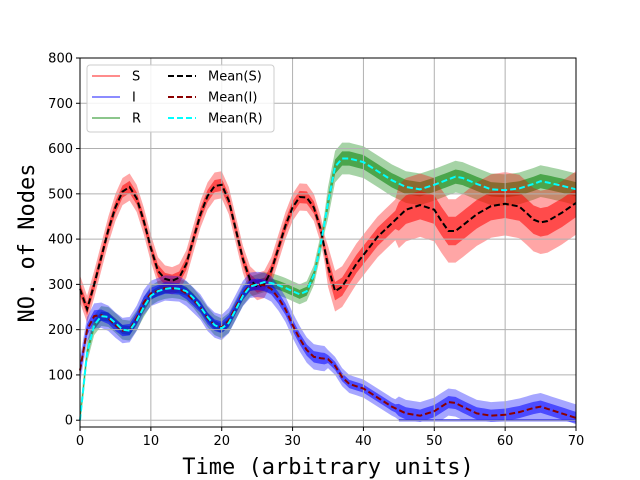  I want to click on y-tick-label: 100, so click(60, 375).